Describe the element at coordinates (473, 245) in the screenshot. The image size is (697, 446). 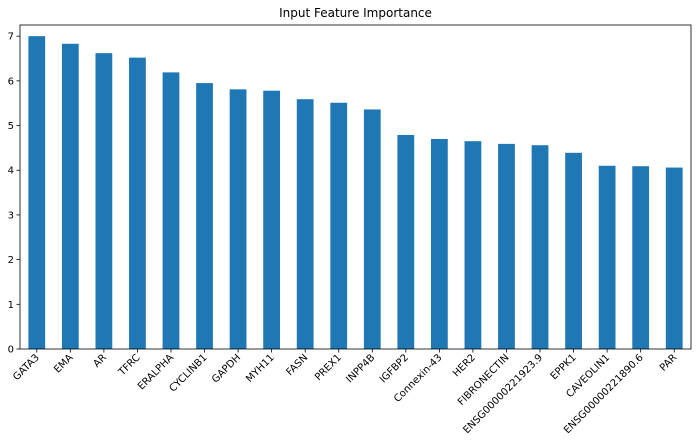
I see `bar-her2` at that location.